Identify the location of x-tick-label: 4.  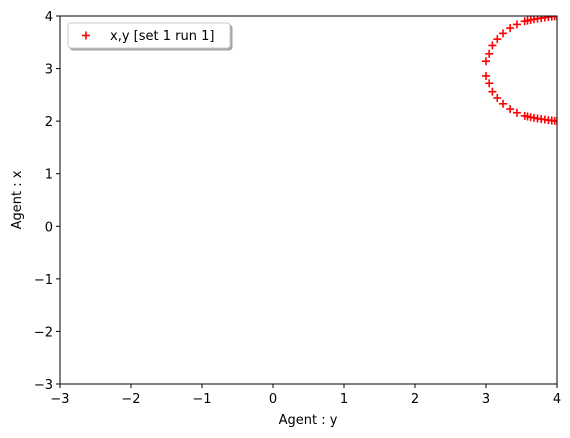
(557, 399).